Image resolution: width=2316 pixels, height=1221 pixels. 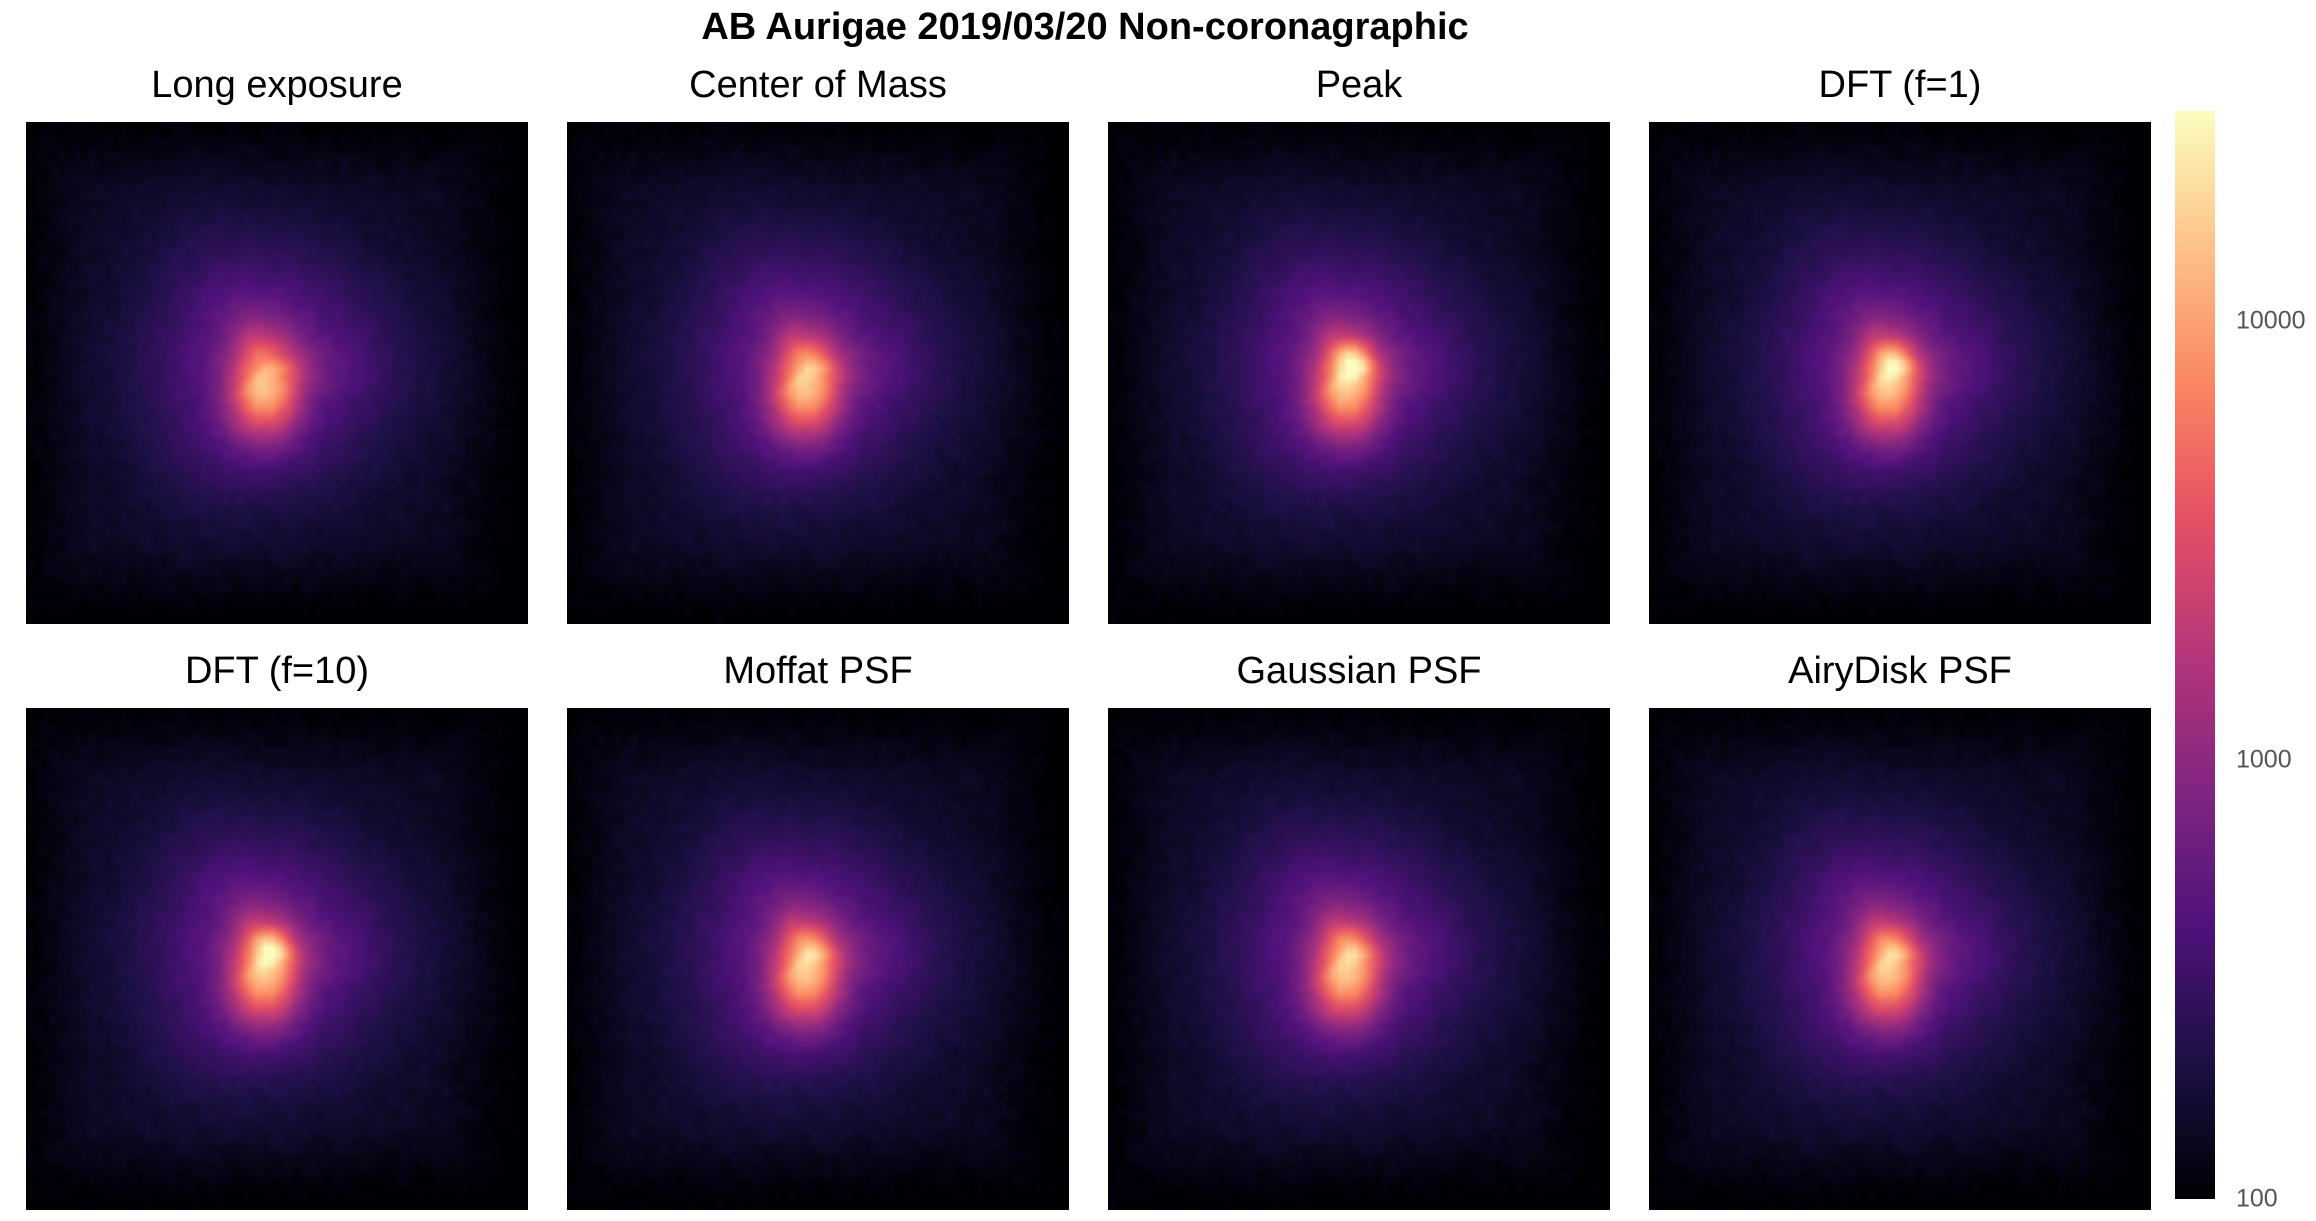 I want to click on figure-title: AB Aurigae 2019/03/20 Non-coronagraphic, so click(x=1085, y=27).